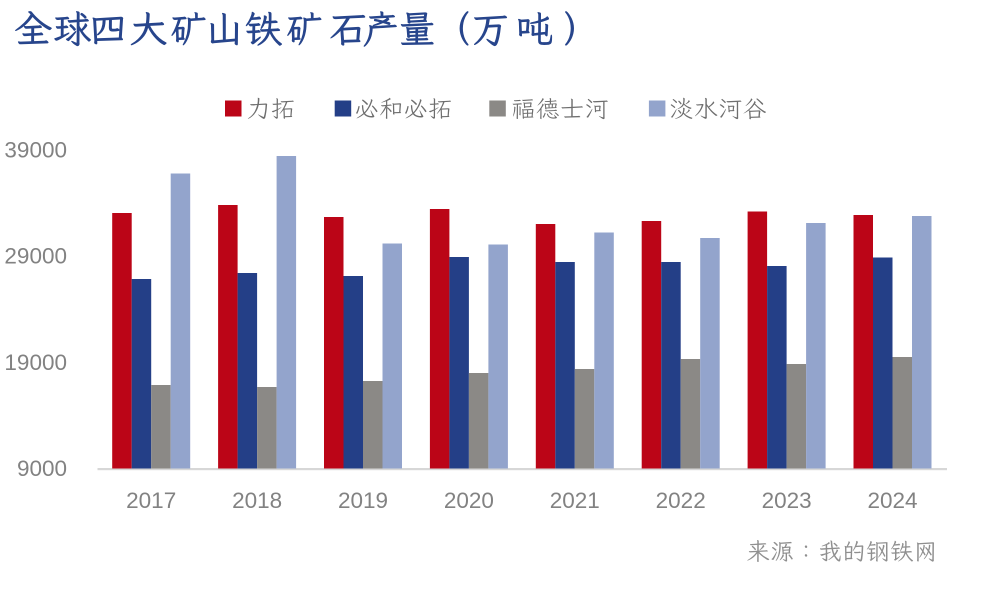 The image size is (1000, 594). What do you see at coordinates (575, 500) in the screenshot?
I see `svg-text: 2021` at bounding box center [575, 500].